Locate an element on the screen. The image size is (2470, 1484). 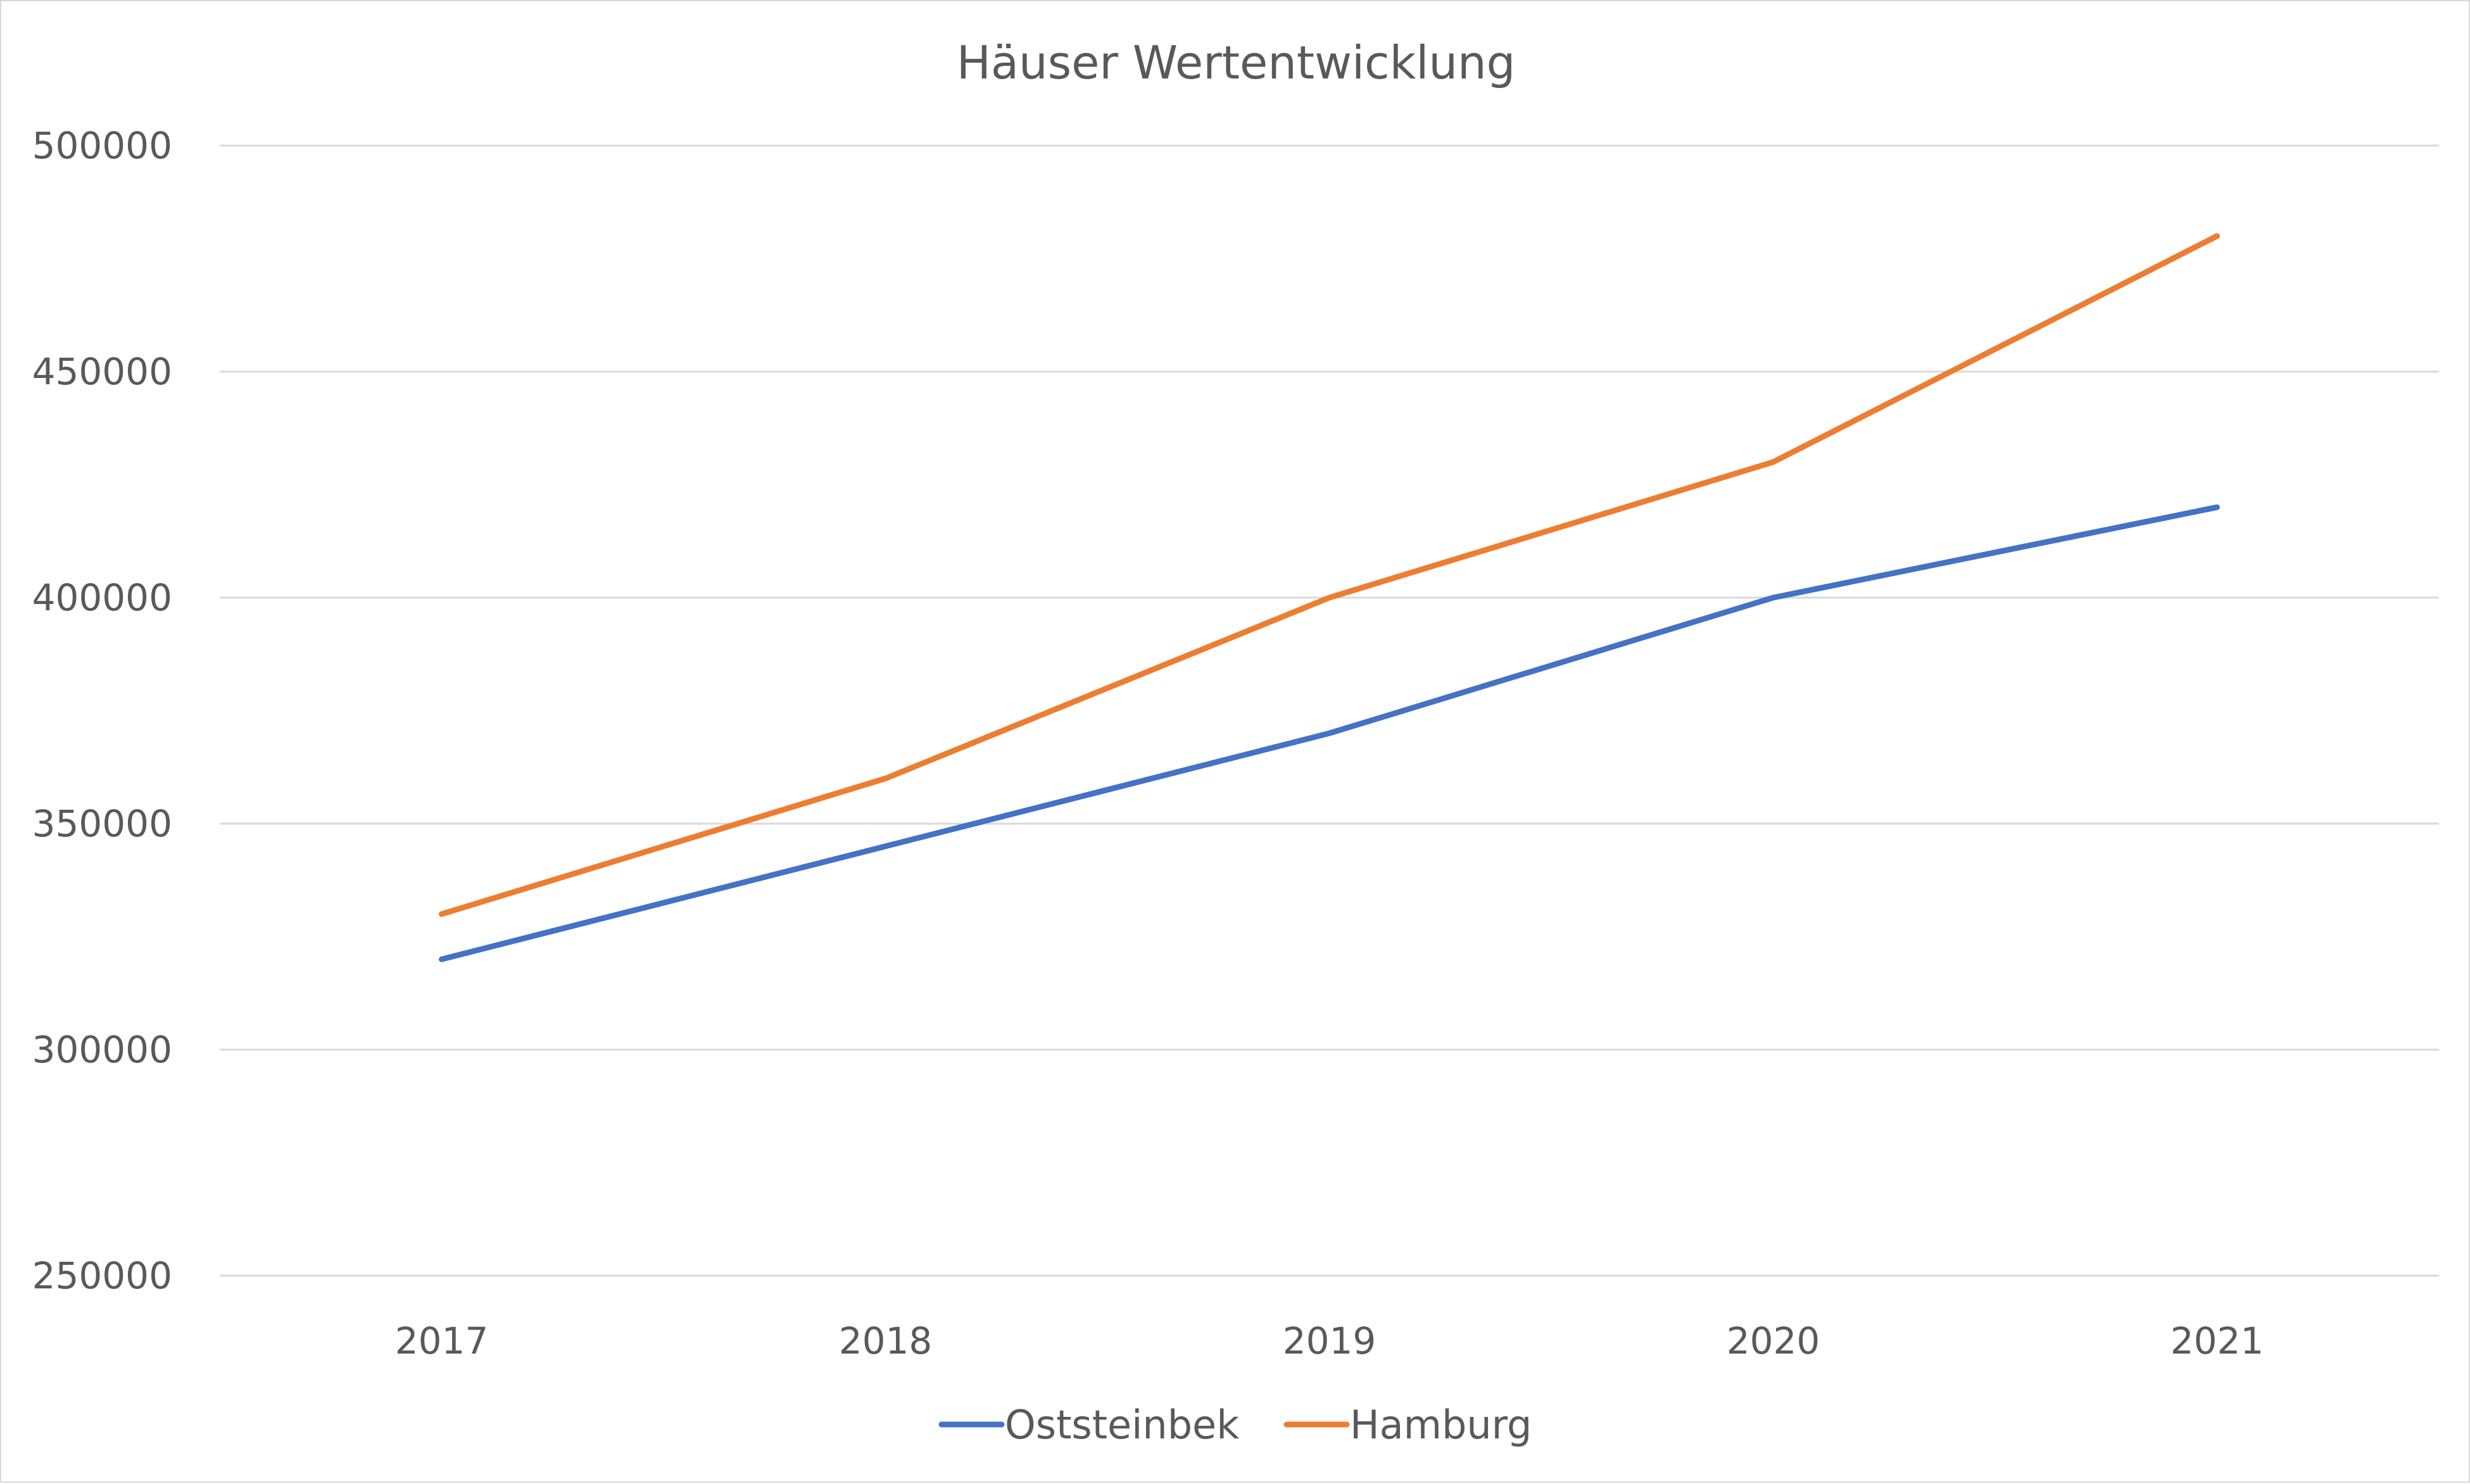
y-tick-label: 450000 is located at coordinates (102, 371).